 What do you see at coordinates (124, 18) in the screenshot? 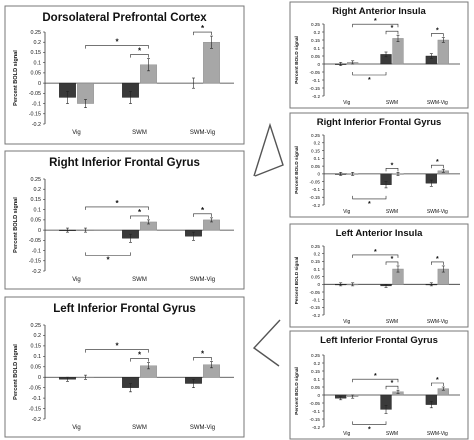
I see `chart-title: Dorsolateral Prefrontal Cortex` at bounding box center [124, 18].